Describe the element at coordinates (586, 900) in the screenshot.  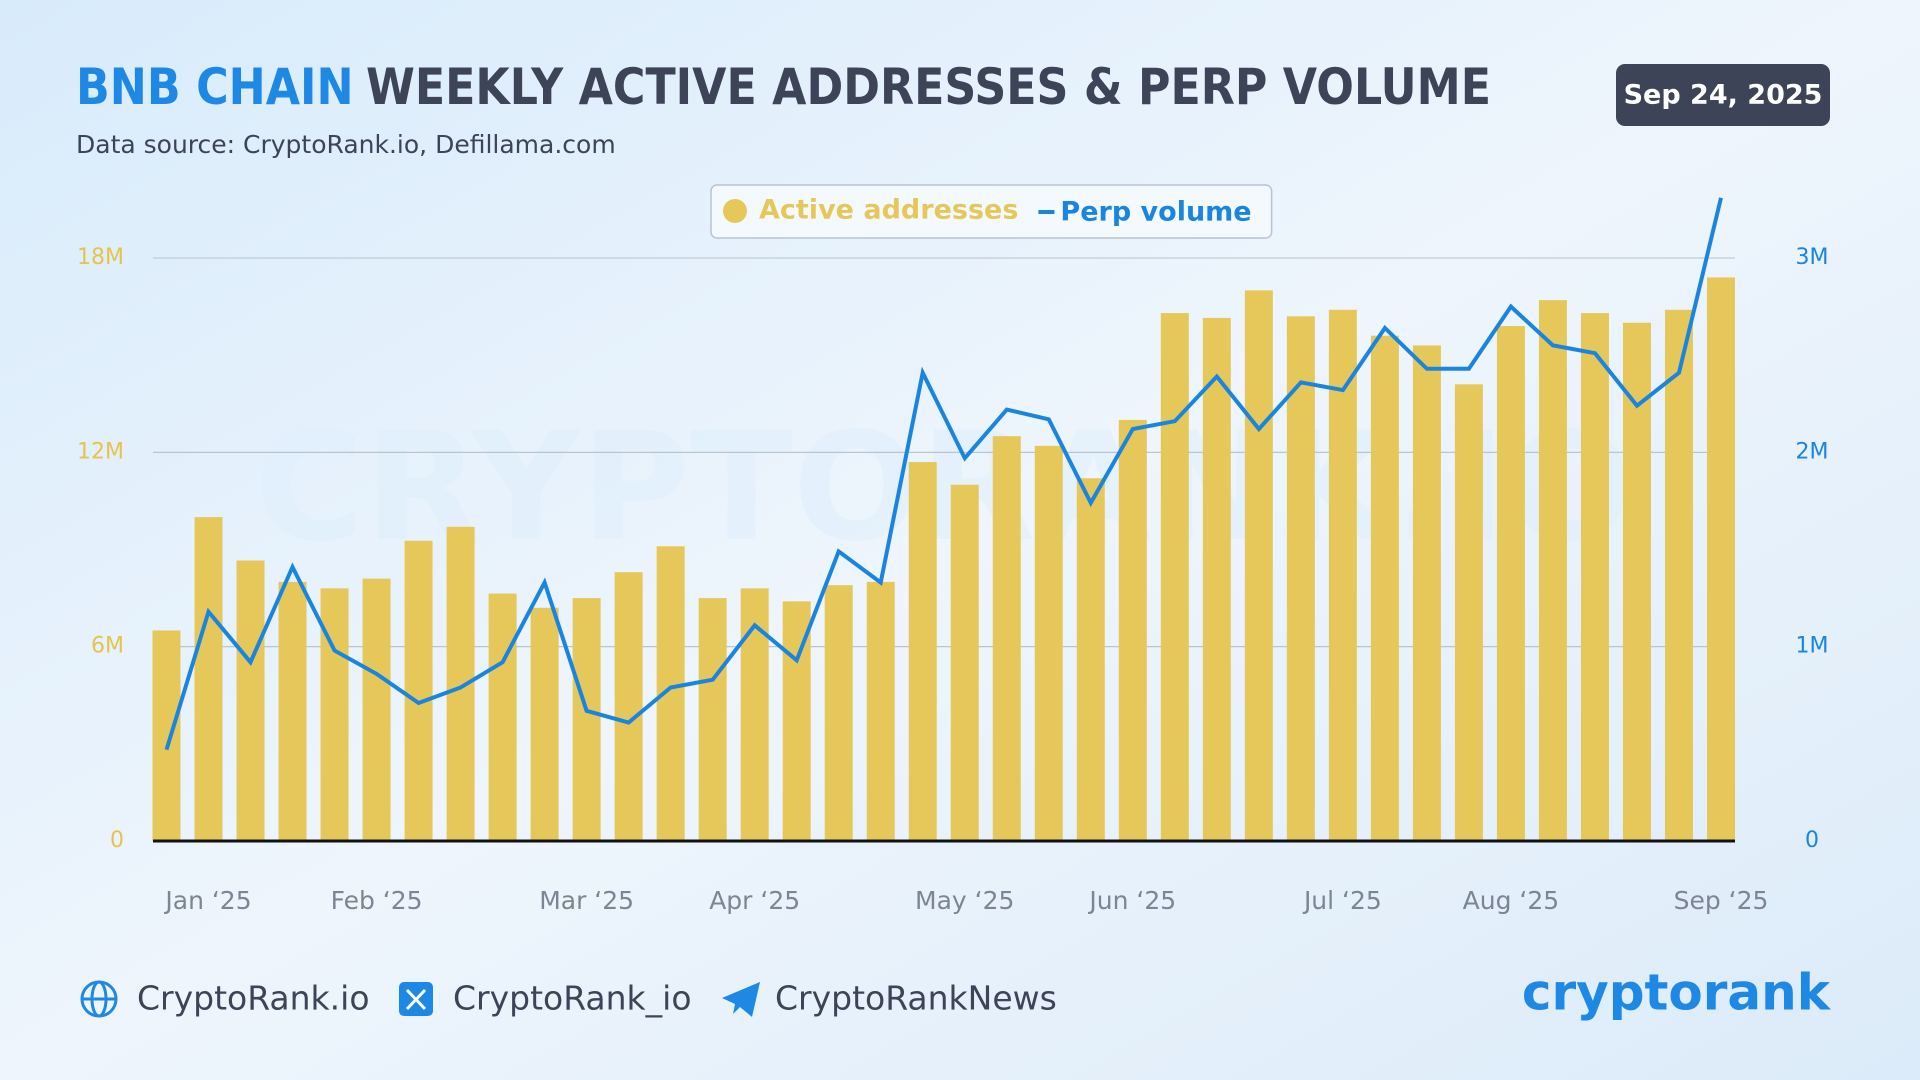
I see `x-tick-label: Mar ‘25` at that location.